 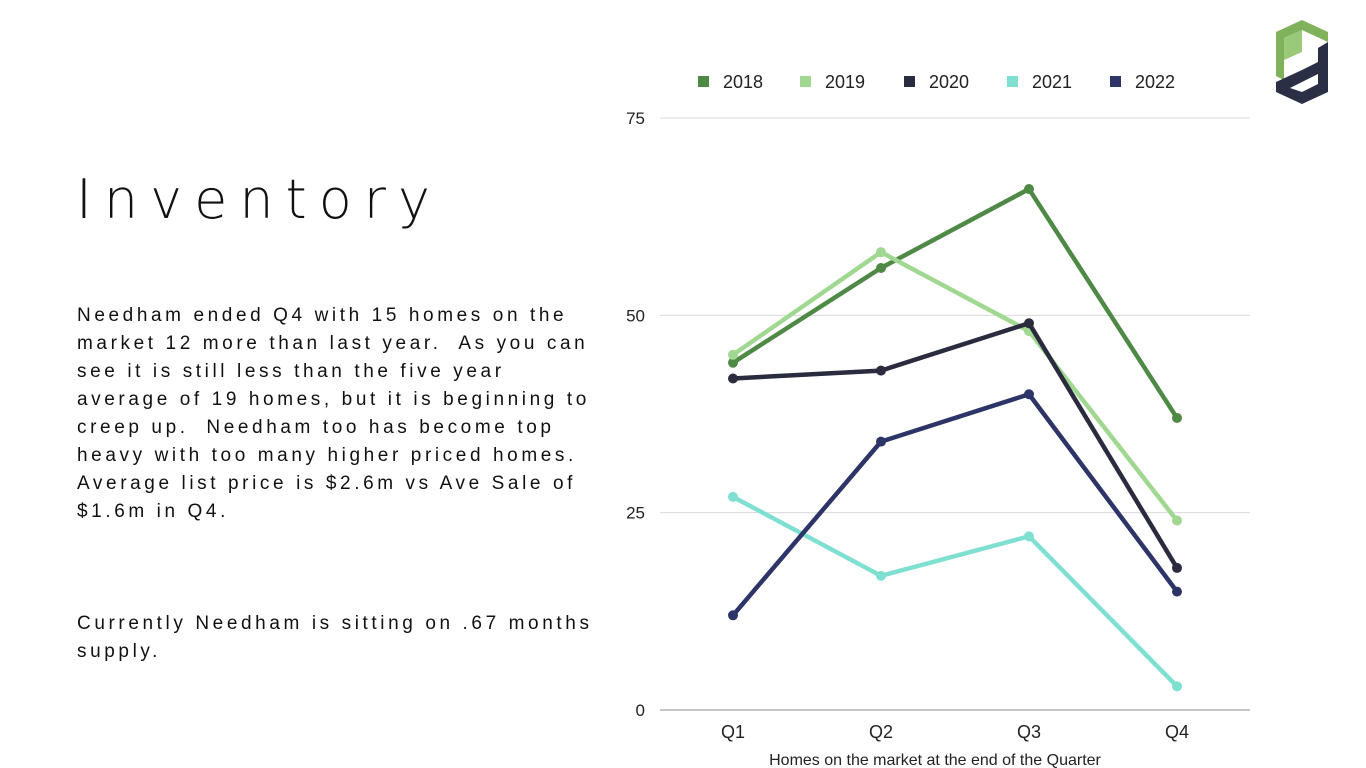 I want to click on x-axis-ticks: Q1 Q2 Q3 Q4, so click(x=955, y=732).